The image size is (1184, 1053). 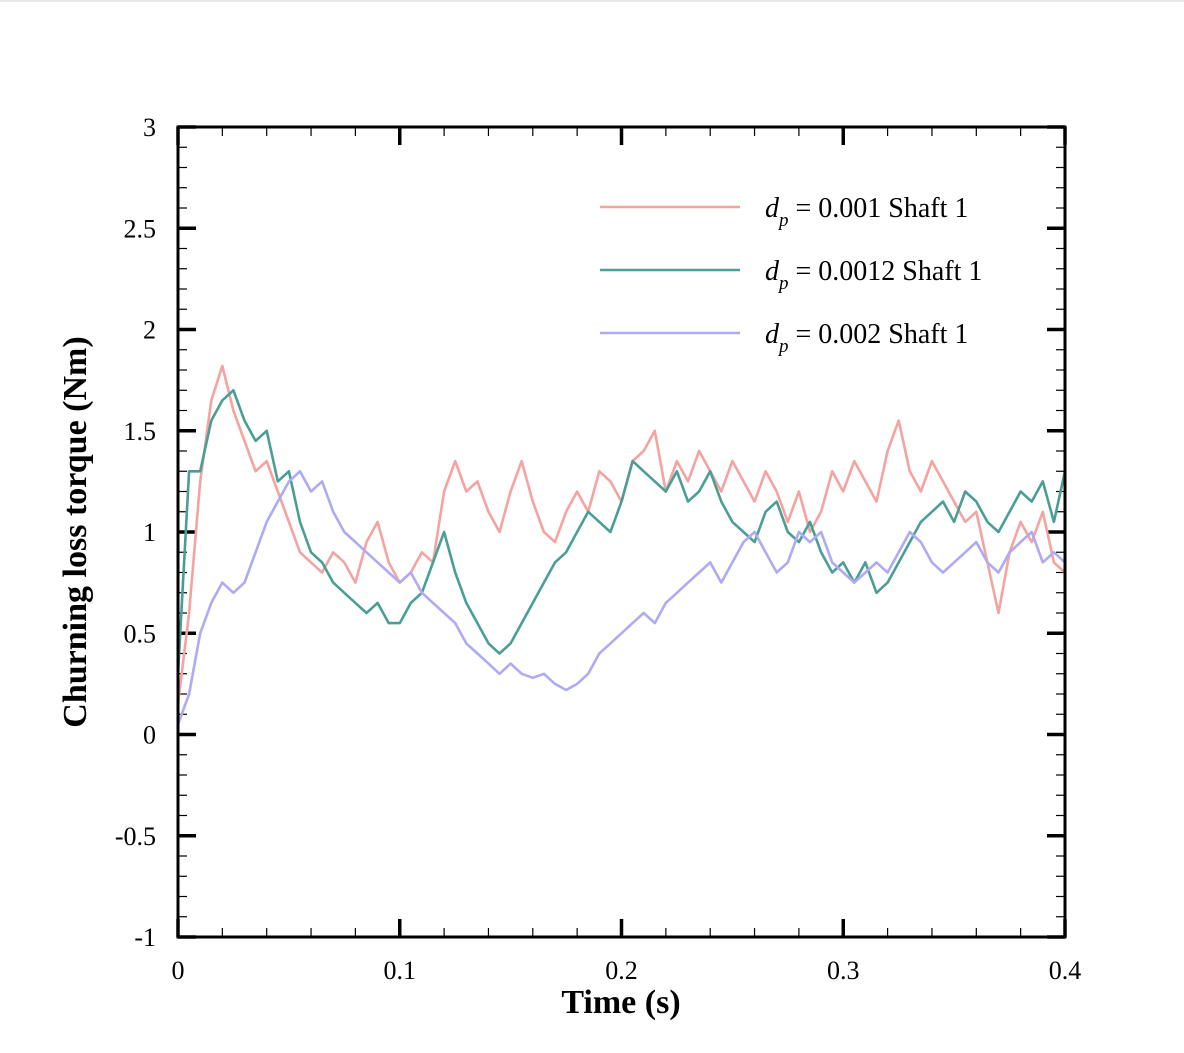 I want to click on x-tick-label: 0.1, so click(x=400, y=970).